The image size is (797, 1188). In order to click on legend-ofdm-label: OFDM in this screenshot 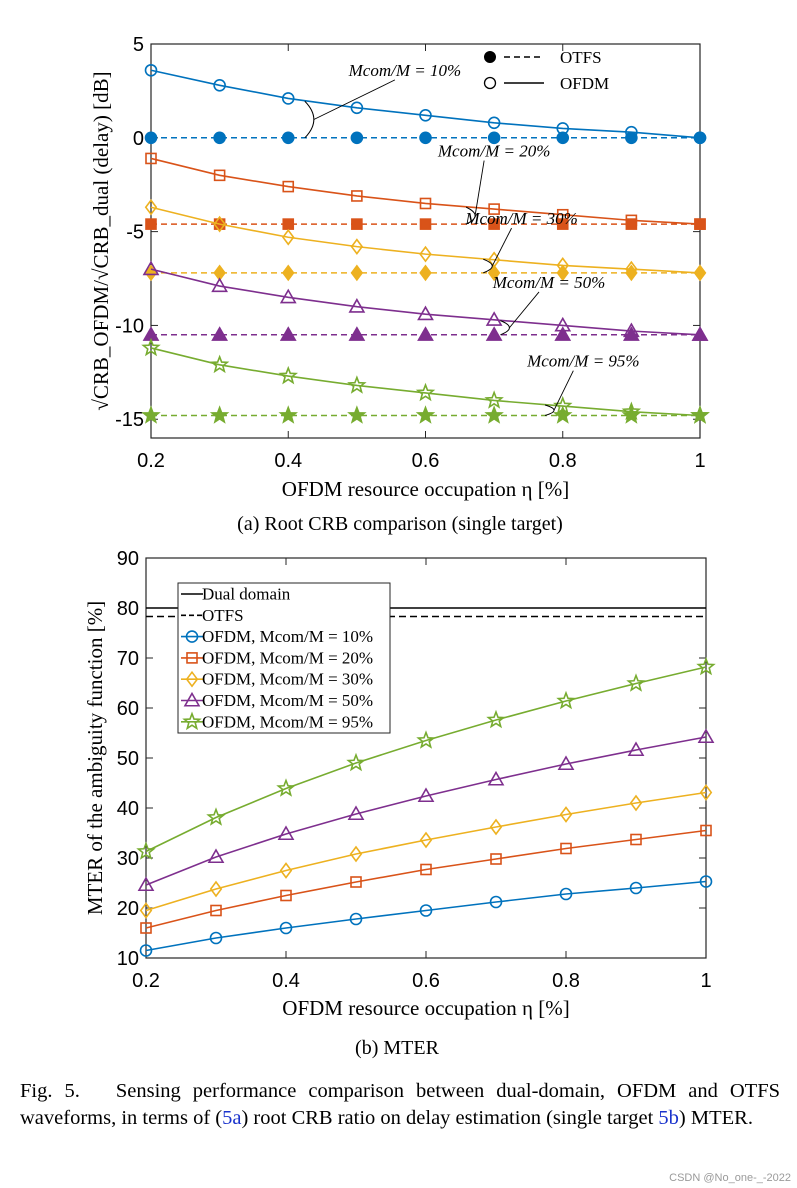, I will do `click(584, 83)`.